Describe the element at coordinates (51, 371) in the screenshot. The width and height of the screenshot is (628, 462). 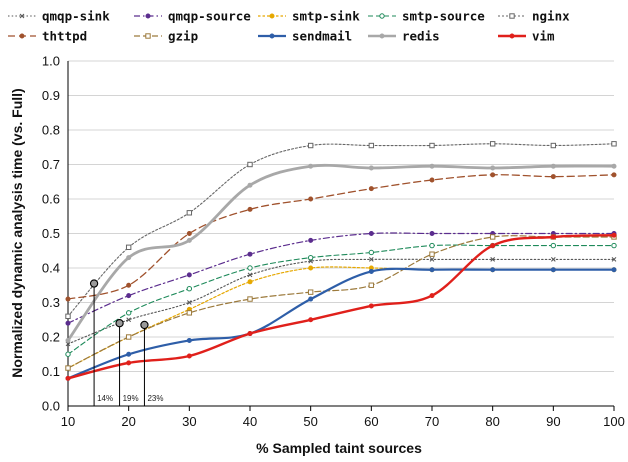
I see `y-tick-label: 0.1` at that location.